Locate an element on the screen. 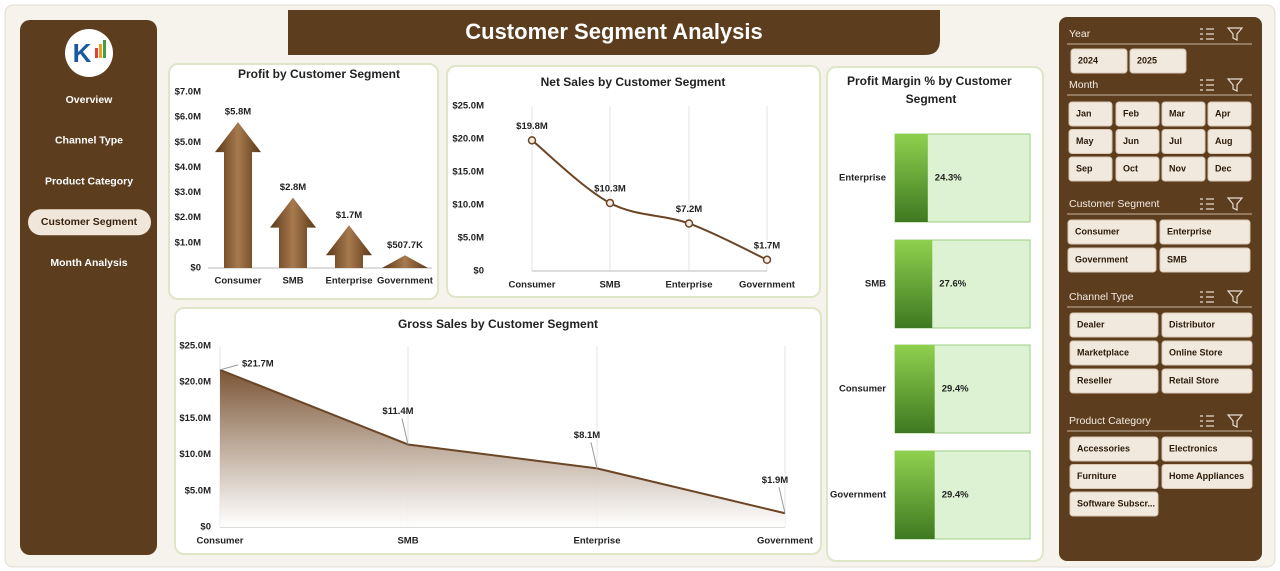 The width and height of the screenshot is (1280, 571). slicer-item: SMB is located at coordinates (1177, 259).